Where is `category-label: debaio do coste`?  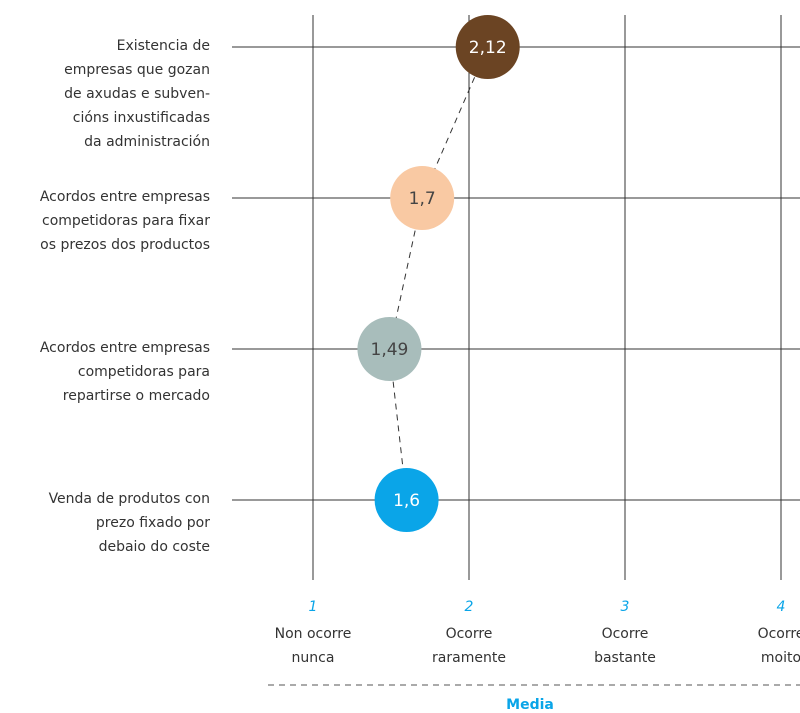 category-label: debaio do coste is located at coordinates (154, 547).